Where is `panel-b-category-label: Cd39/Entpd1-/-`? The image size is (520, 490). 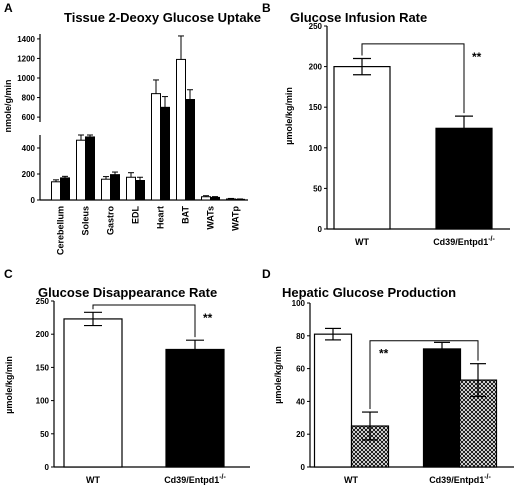 panel-b-category-label: Cd39/Entpd1-/- is located at coordinates (464, 241).